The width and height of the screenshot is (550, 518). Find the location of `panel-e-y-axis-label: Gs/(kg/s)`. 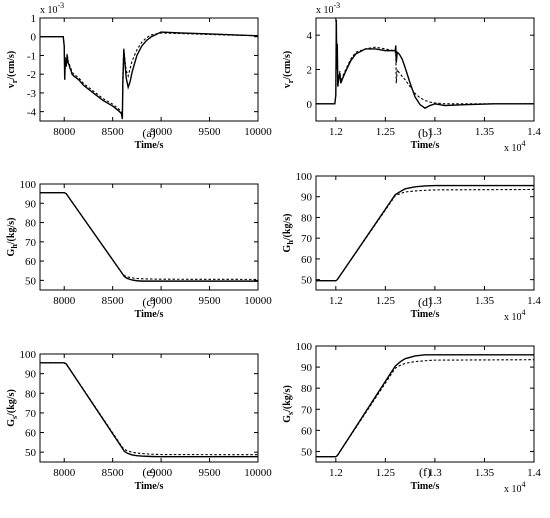

panel-e-y-axis-label: Gs/(kg/s) is located at coordinates (12, 408).